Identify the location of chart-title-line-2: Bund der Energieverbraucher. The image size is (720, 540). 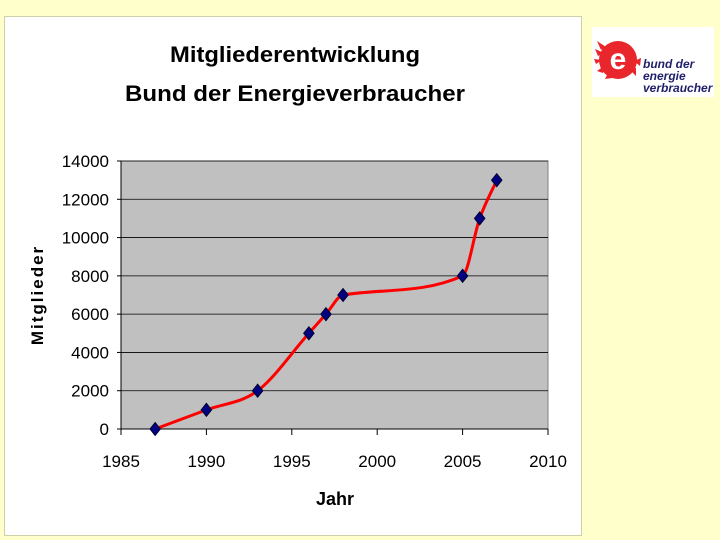
(295, 93).